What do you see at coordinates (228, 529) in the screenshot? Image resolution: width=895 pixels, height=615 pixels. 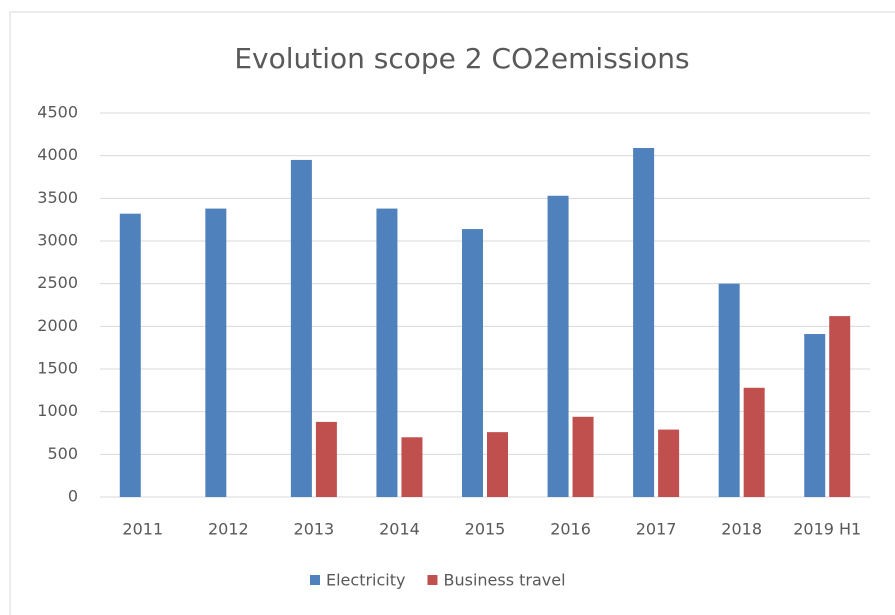 I see `x-tick-label: 2012` at bounding box center [228, 529].